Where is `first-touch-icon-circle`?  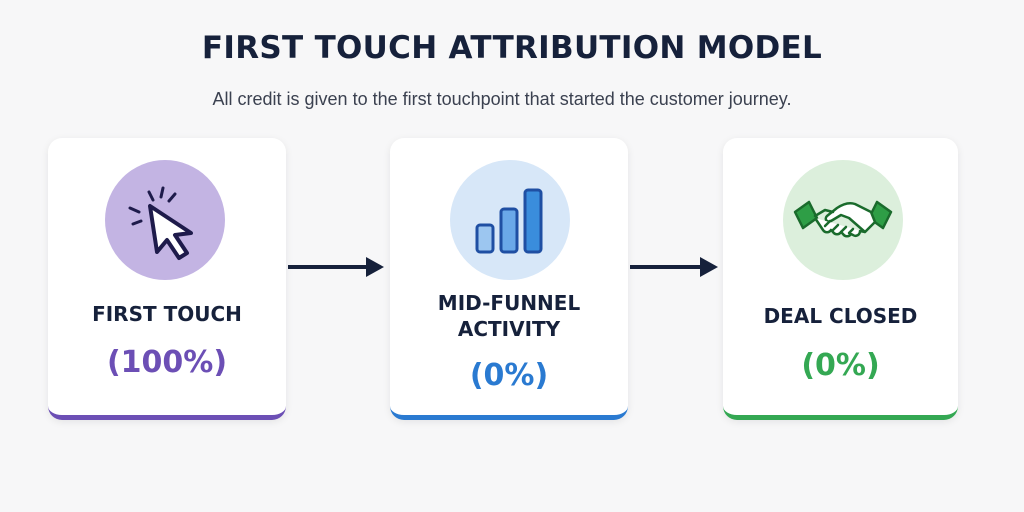 first-touch-icon-circle is located at coordinates (165, 220).